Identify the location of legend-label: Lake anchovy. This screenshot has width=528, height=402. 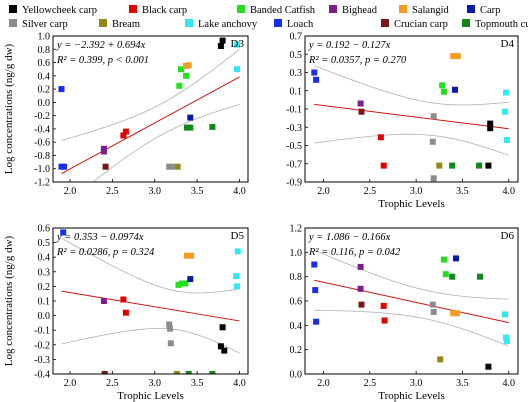
(228, 24).